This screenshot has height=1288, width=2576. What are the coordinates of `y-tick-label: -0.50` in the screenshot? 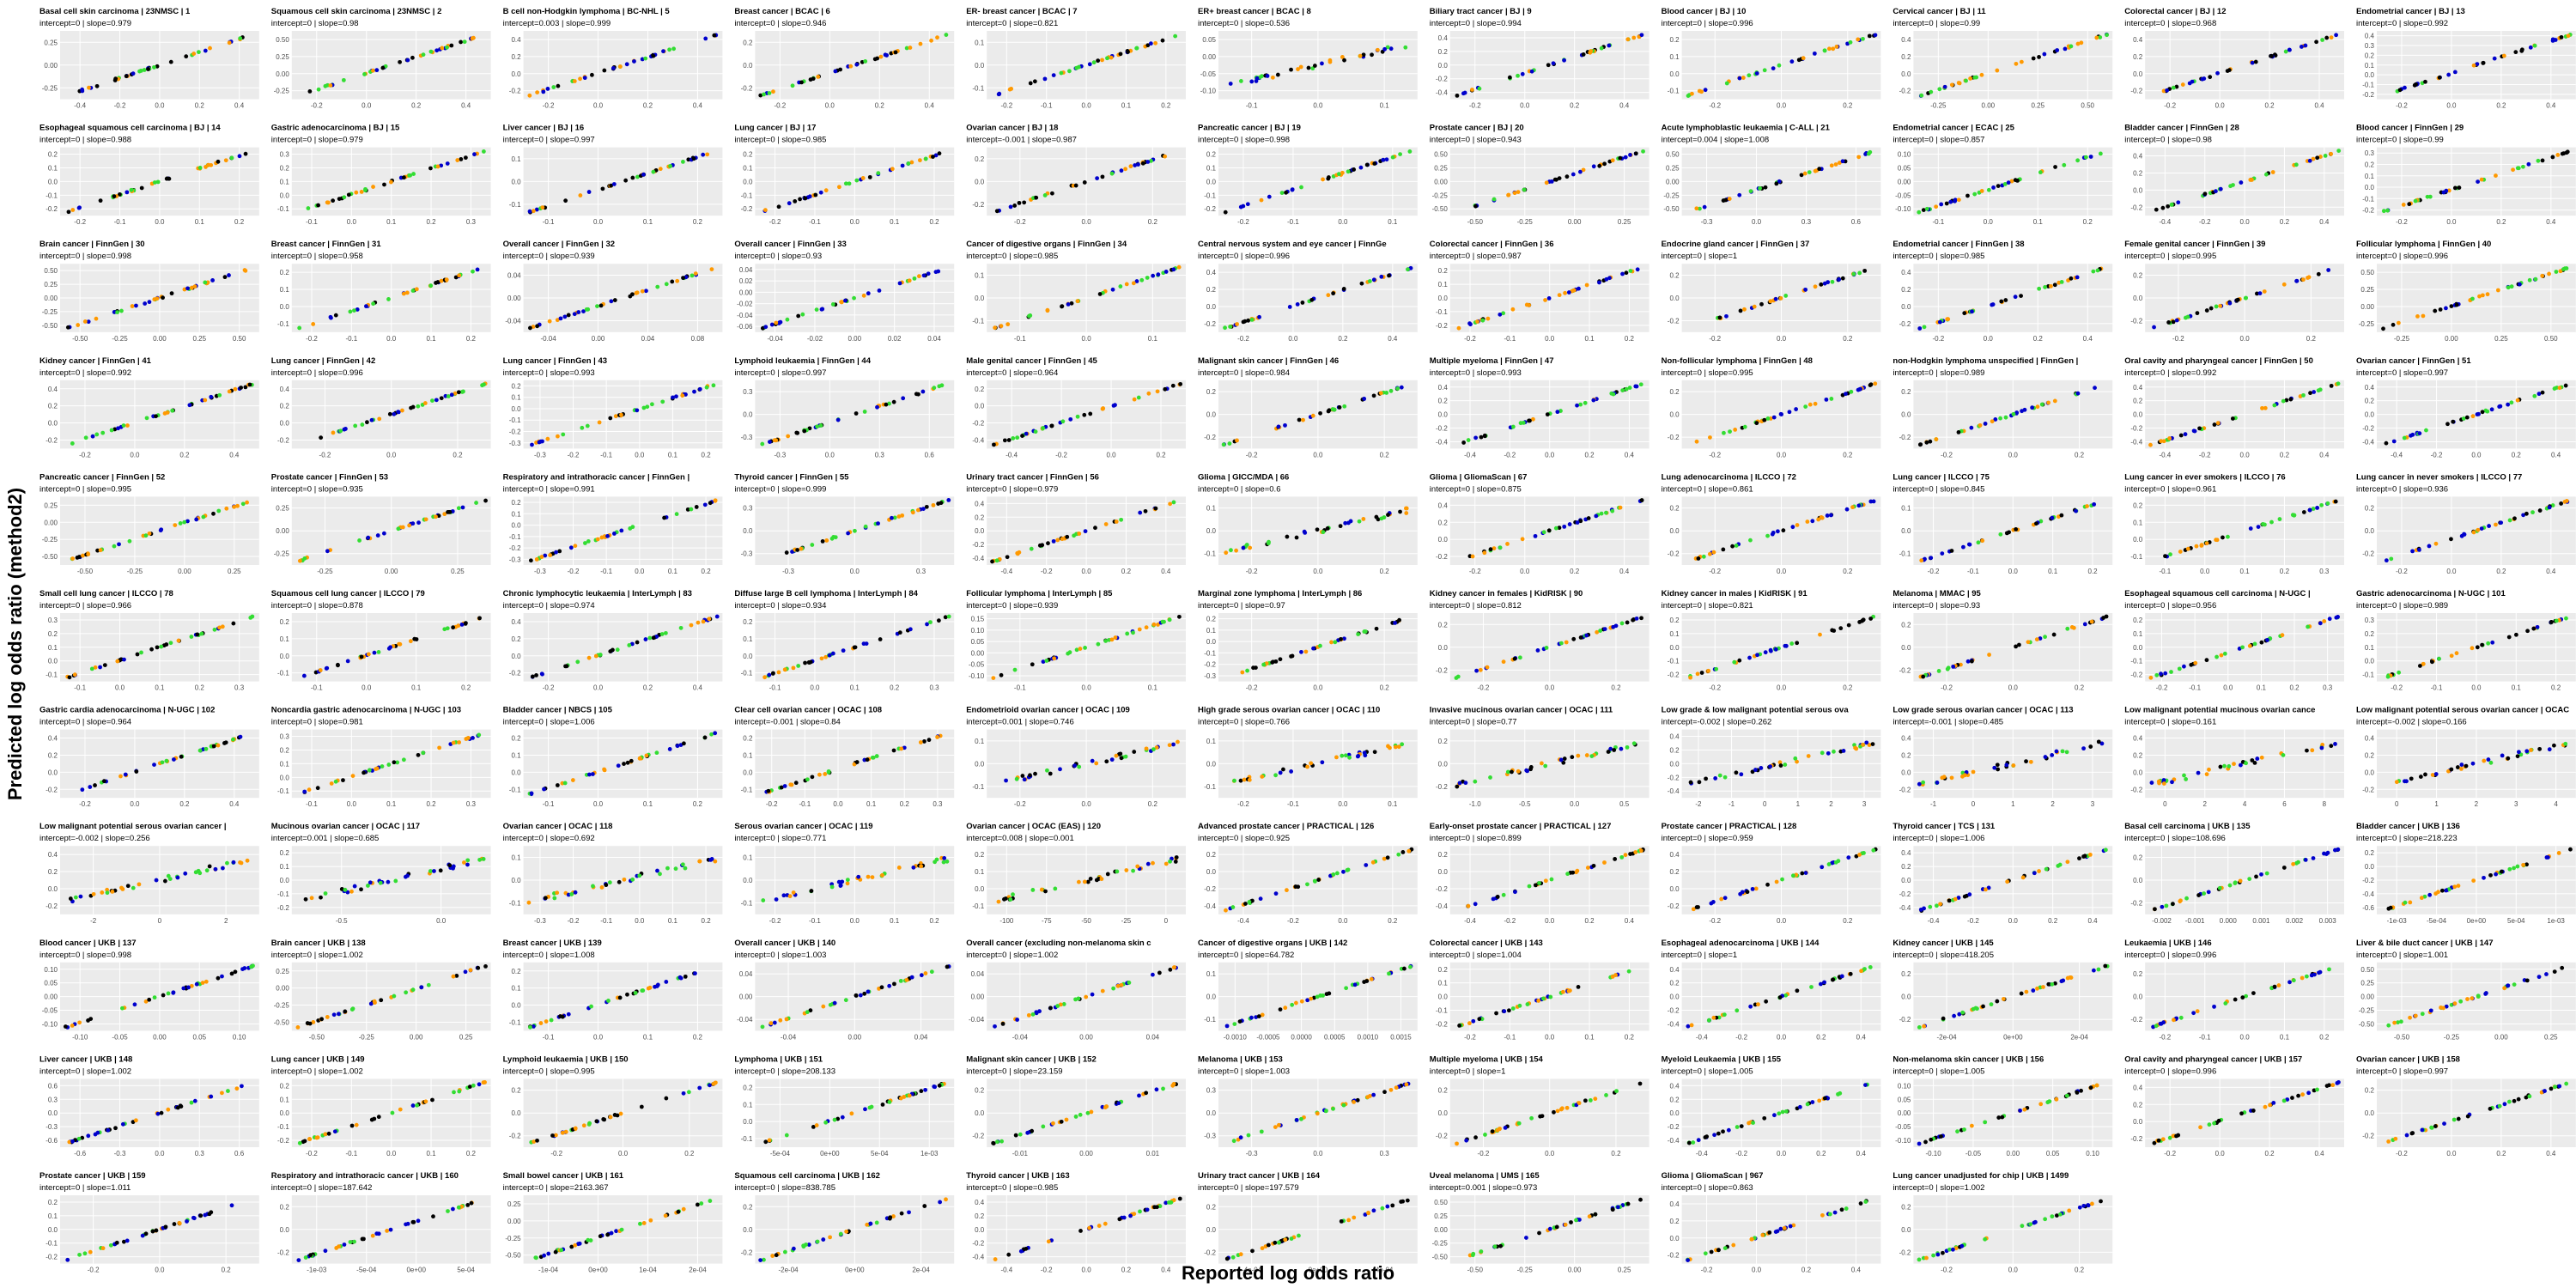 It's located at (50, 326).